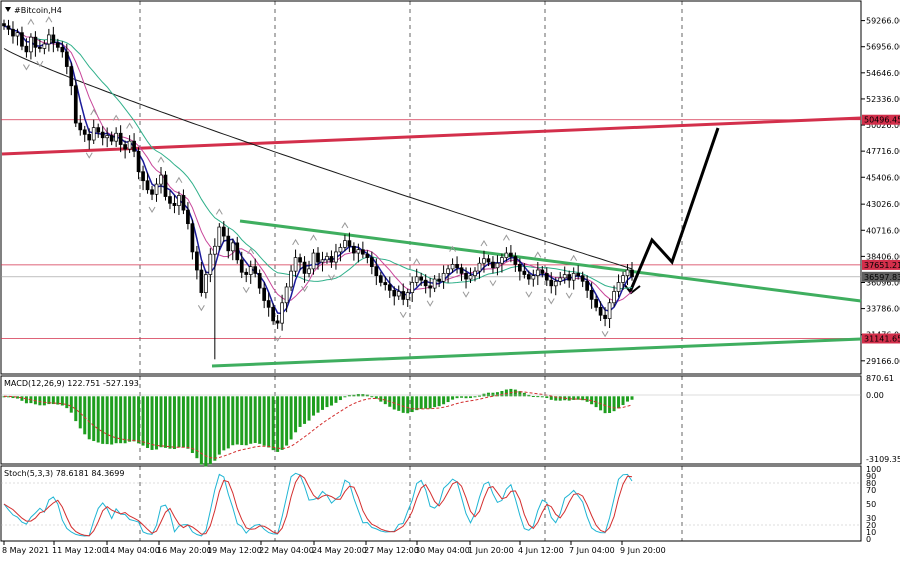 The height and width of the screenshot is (561, 900). Describe the element at coordinates (132, 550) in the screenshot. I see `time-tick-label: 14 May 04:00` at that location.